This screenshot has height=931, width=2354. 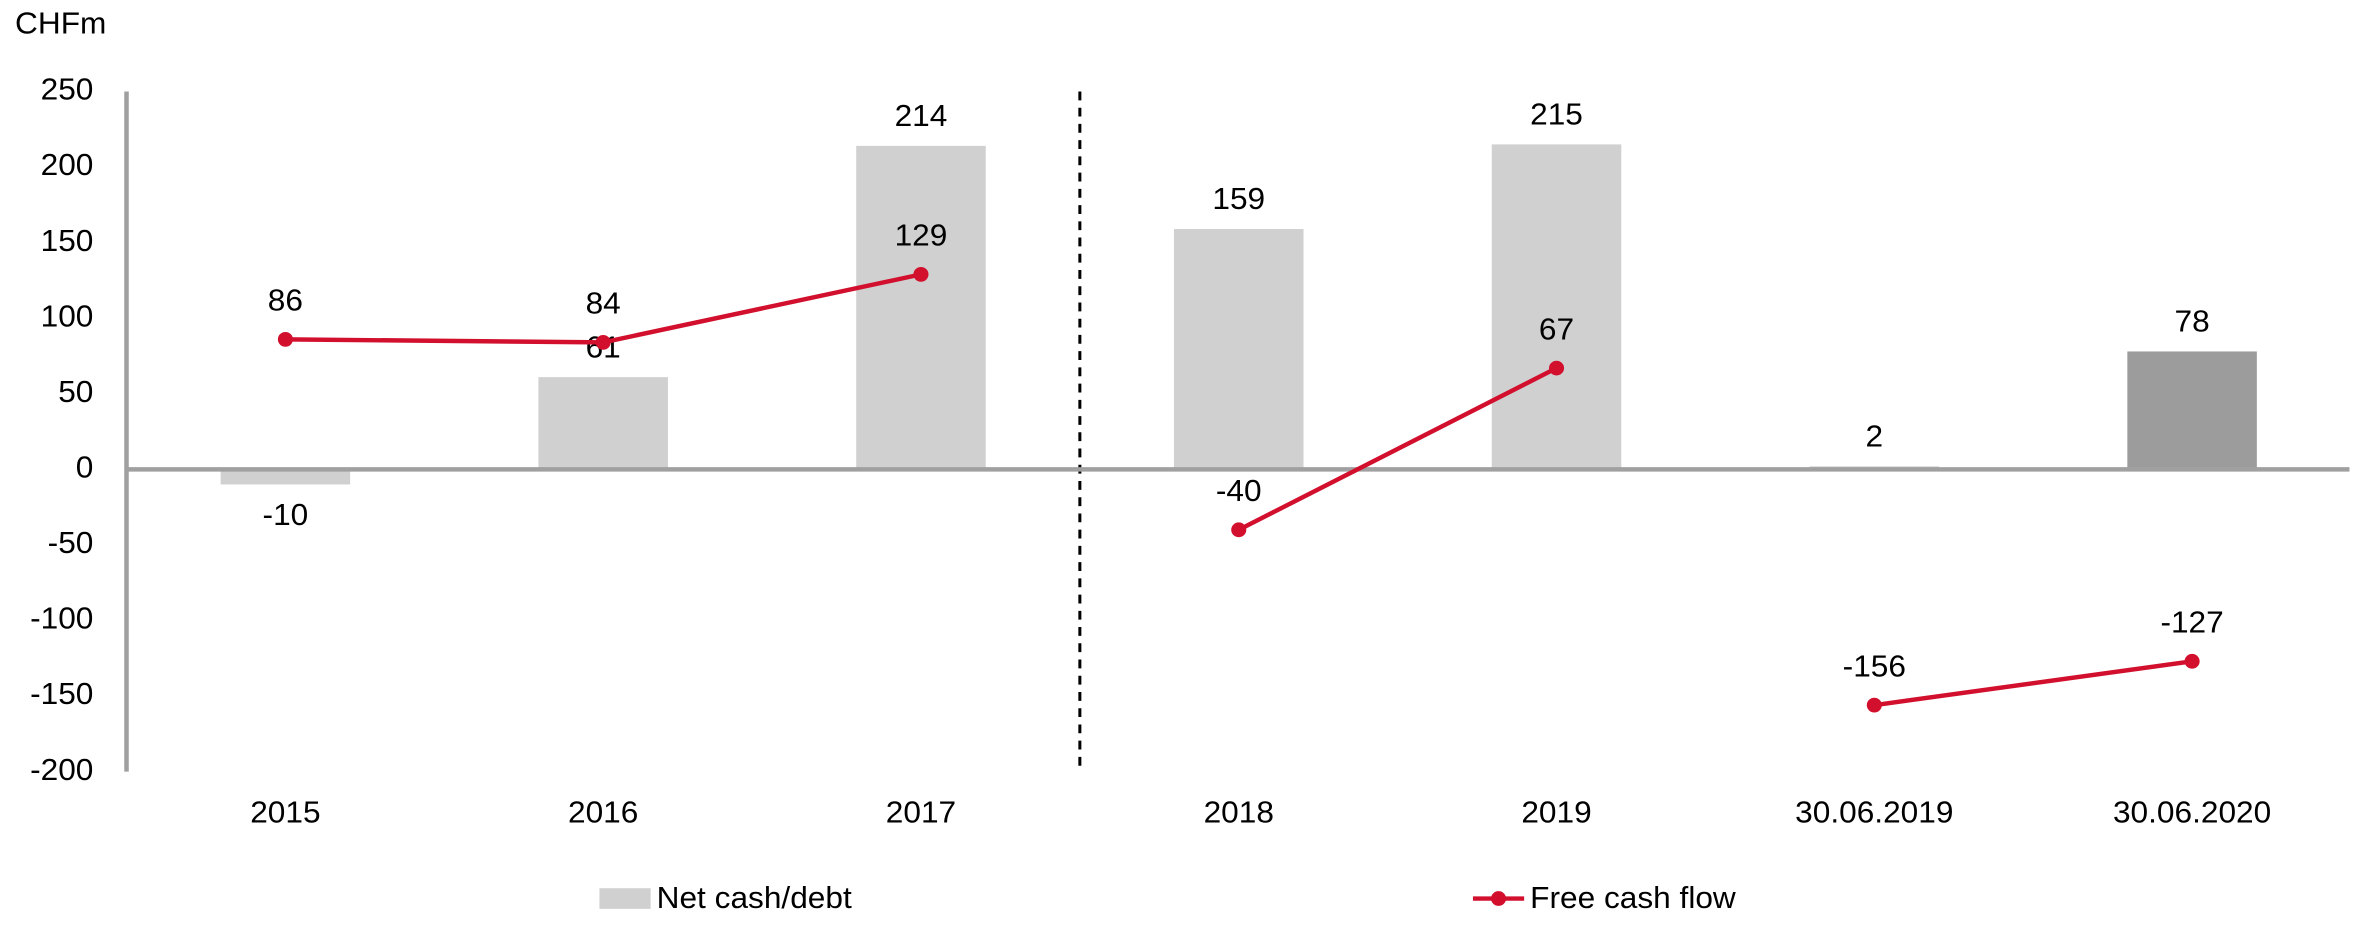 I want to click on data-label: 214, so click(x=921, y=115).